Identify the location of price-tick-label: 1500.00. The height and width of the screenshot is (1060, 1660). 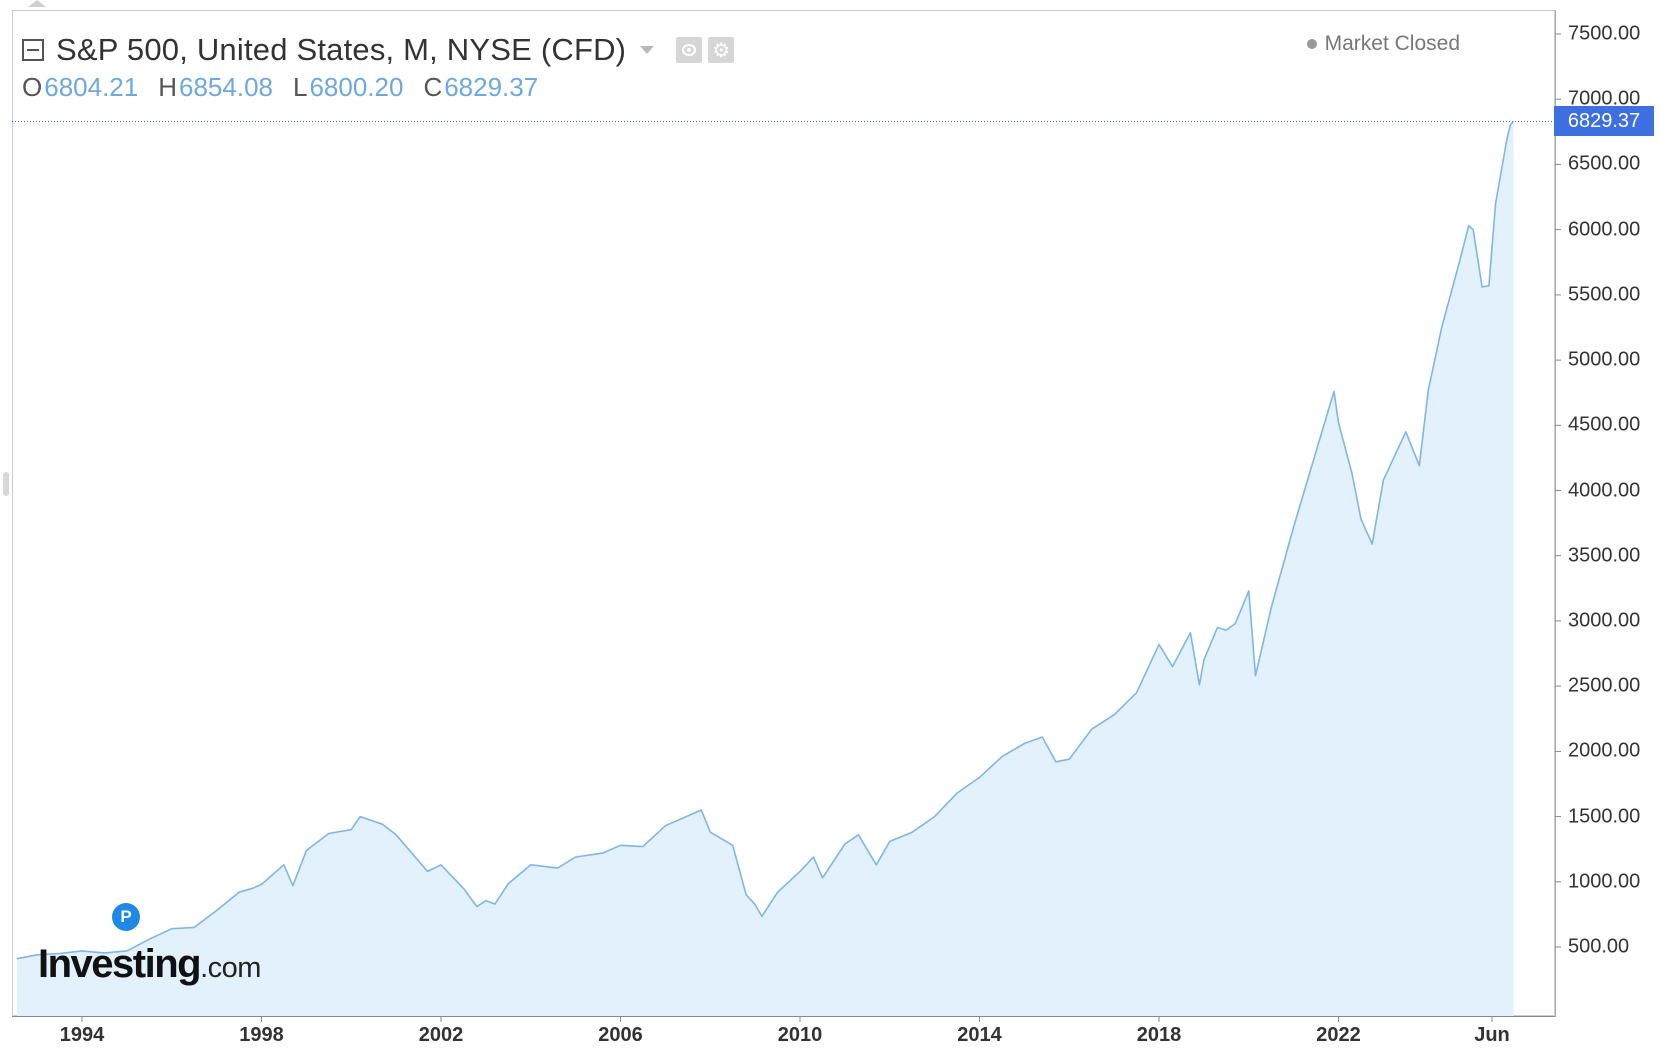
(1604, 816).